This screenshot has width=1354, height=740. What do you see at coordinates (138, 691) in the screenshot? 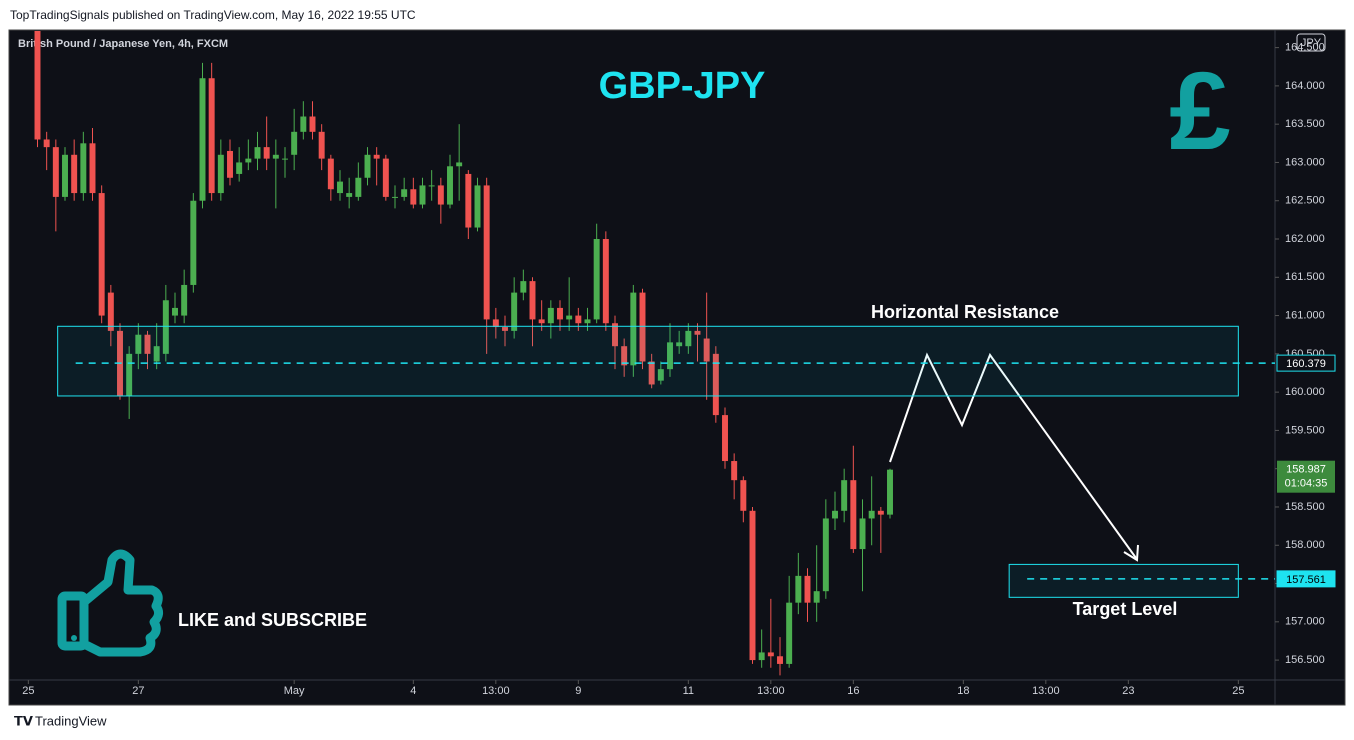
I see `x-tick-label: 27` at bounding box center [138, 691].